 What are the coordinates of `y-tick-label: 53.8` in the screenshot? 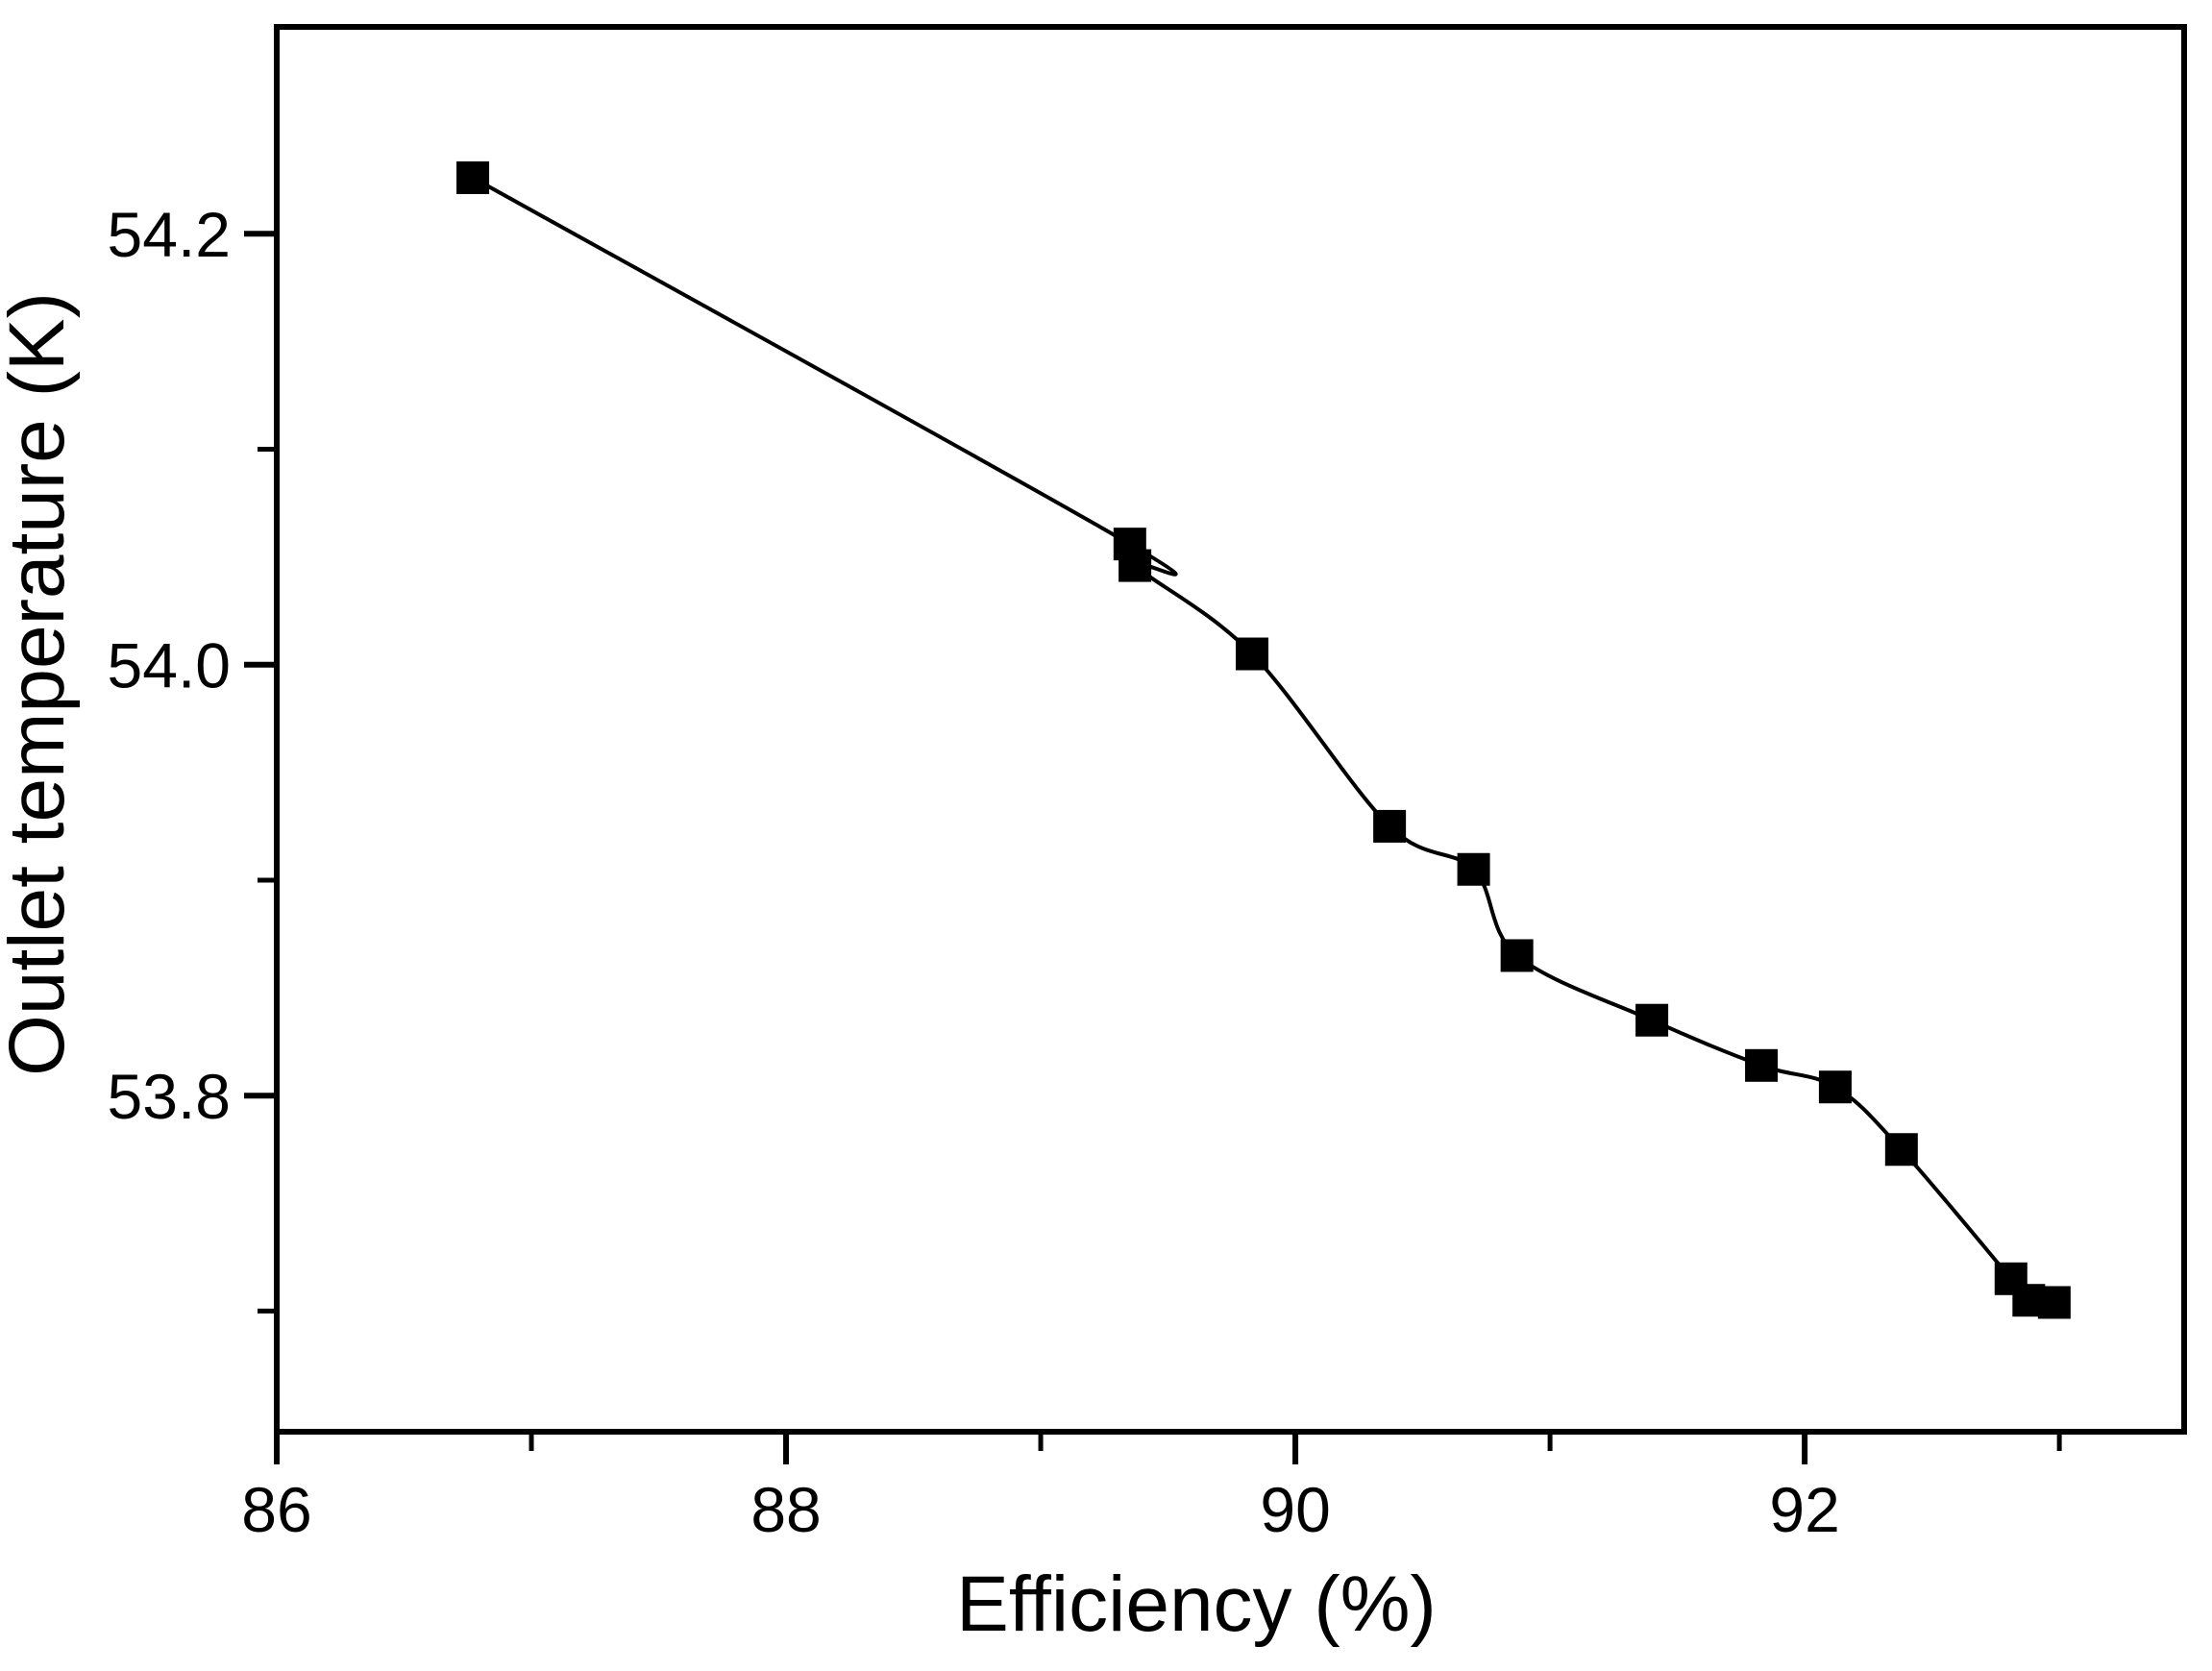 It's located at (169, 1096).